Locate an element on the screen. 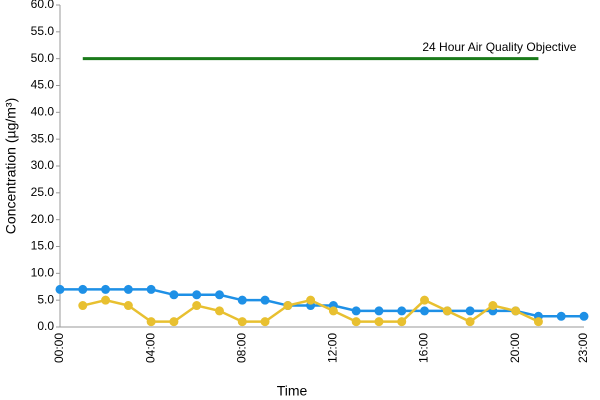  x-tick-label: 20:00 is located at coordinates (515, 348).